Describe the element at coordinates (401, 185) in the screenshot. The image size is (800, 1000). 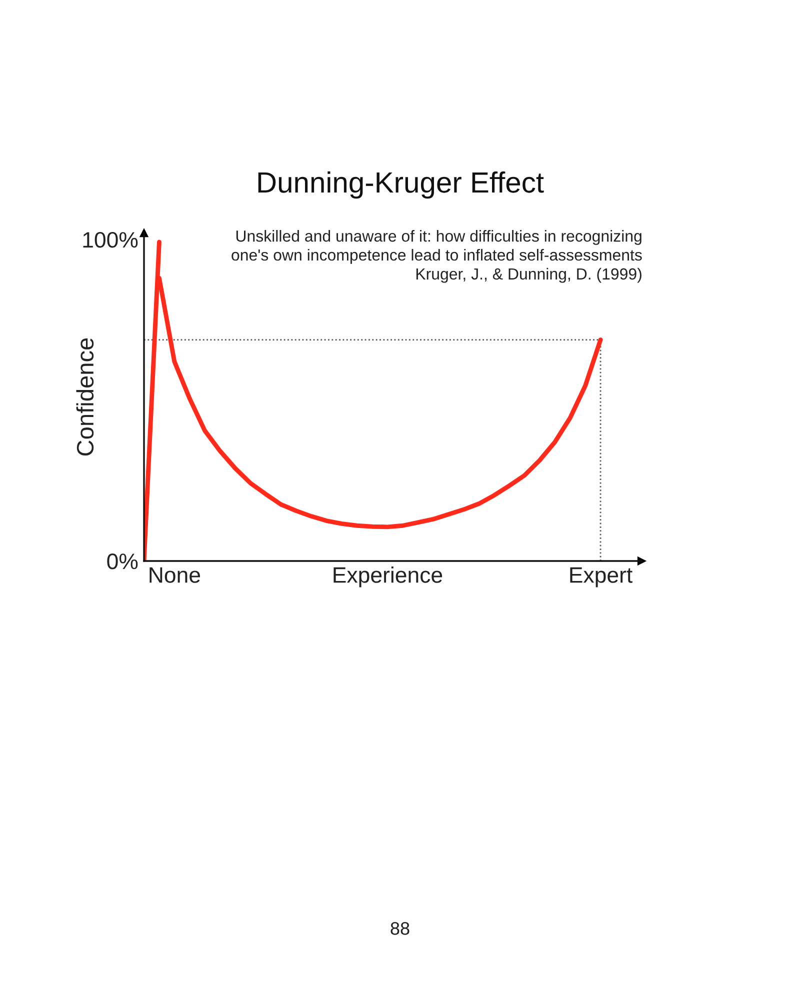
I see `chart-title: Dunning-Kruger Effect` at that location.